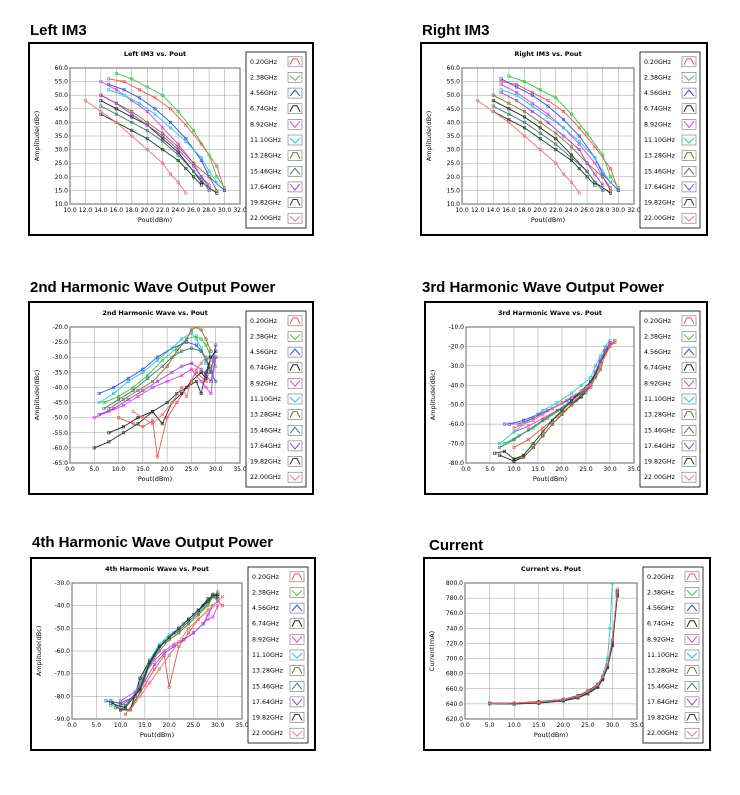 This screenshot has height=795, width=740. Describe the element at coordinates (101, 210) in the screenshot. I see `x-tick-label: 14.0` at that location.